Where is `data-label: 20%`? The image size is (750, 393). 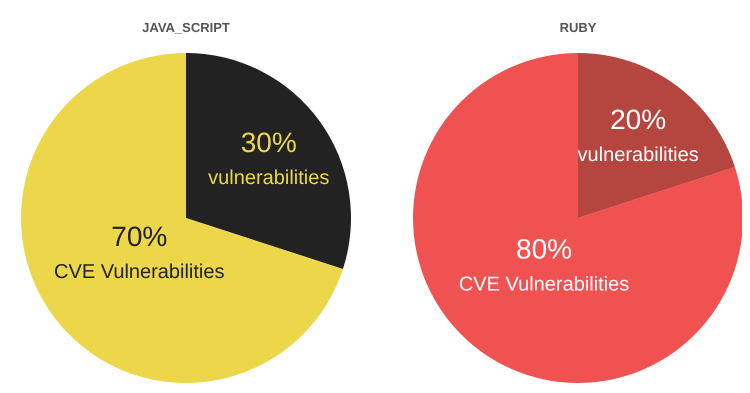 data-label: 20% is located at coordinates (638, 120).